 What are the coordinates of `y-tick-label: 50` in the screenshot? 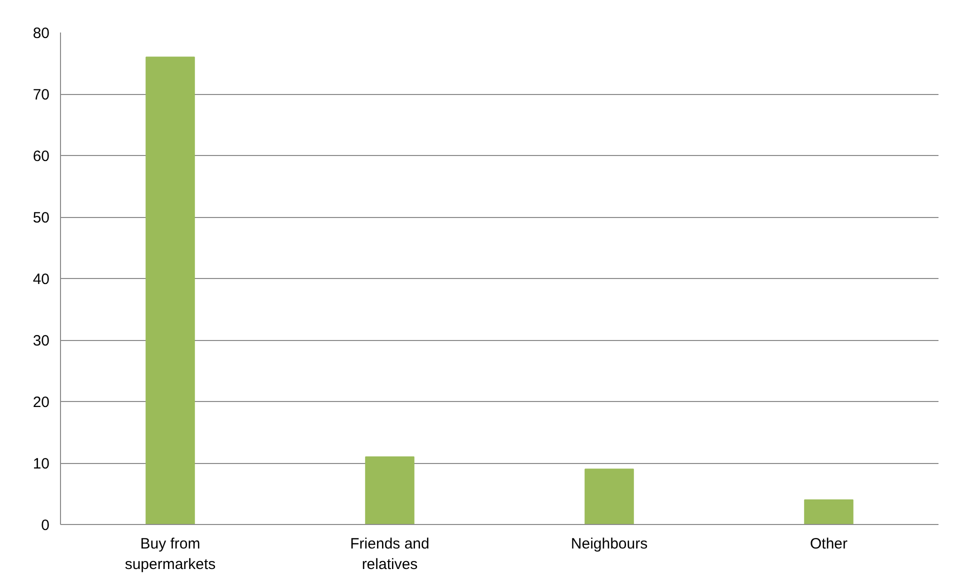 It's located at (41, 218).